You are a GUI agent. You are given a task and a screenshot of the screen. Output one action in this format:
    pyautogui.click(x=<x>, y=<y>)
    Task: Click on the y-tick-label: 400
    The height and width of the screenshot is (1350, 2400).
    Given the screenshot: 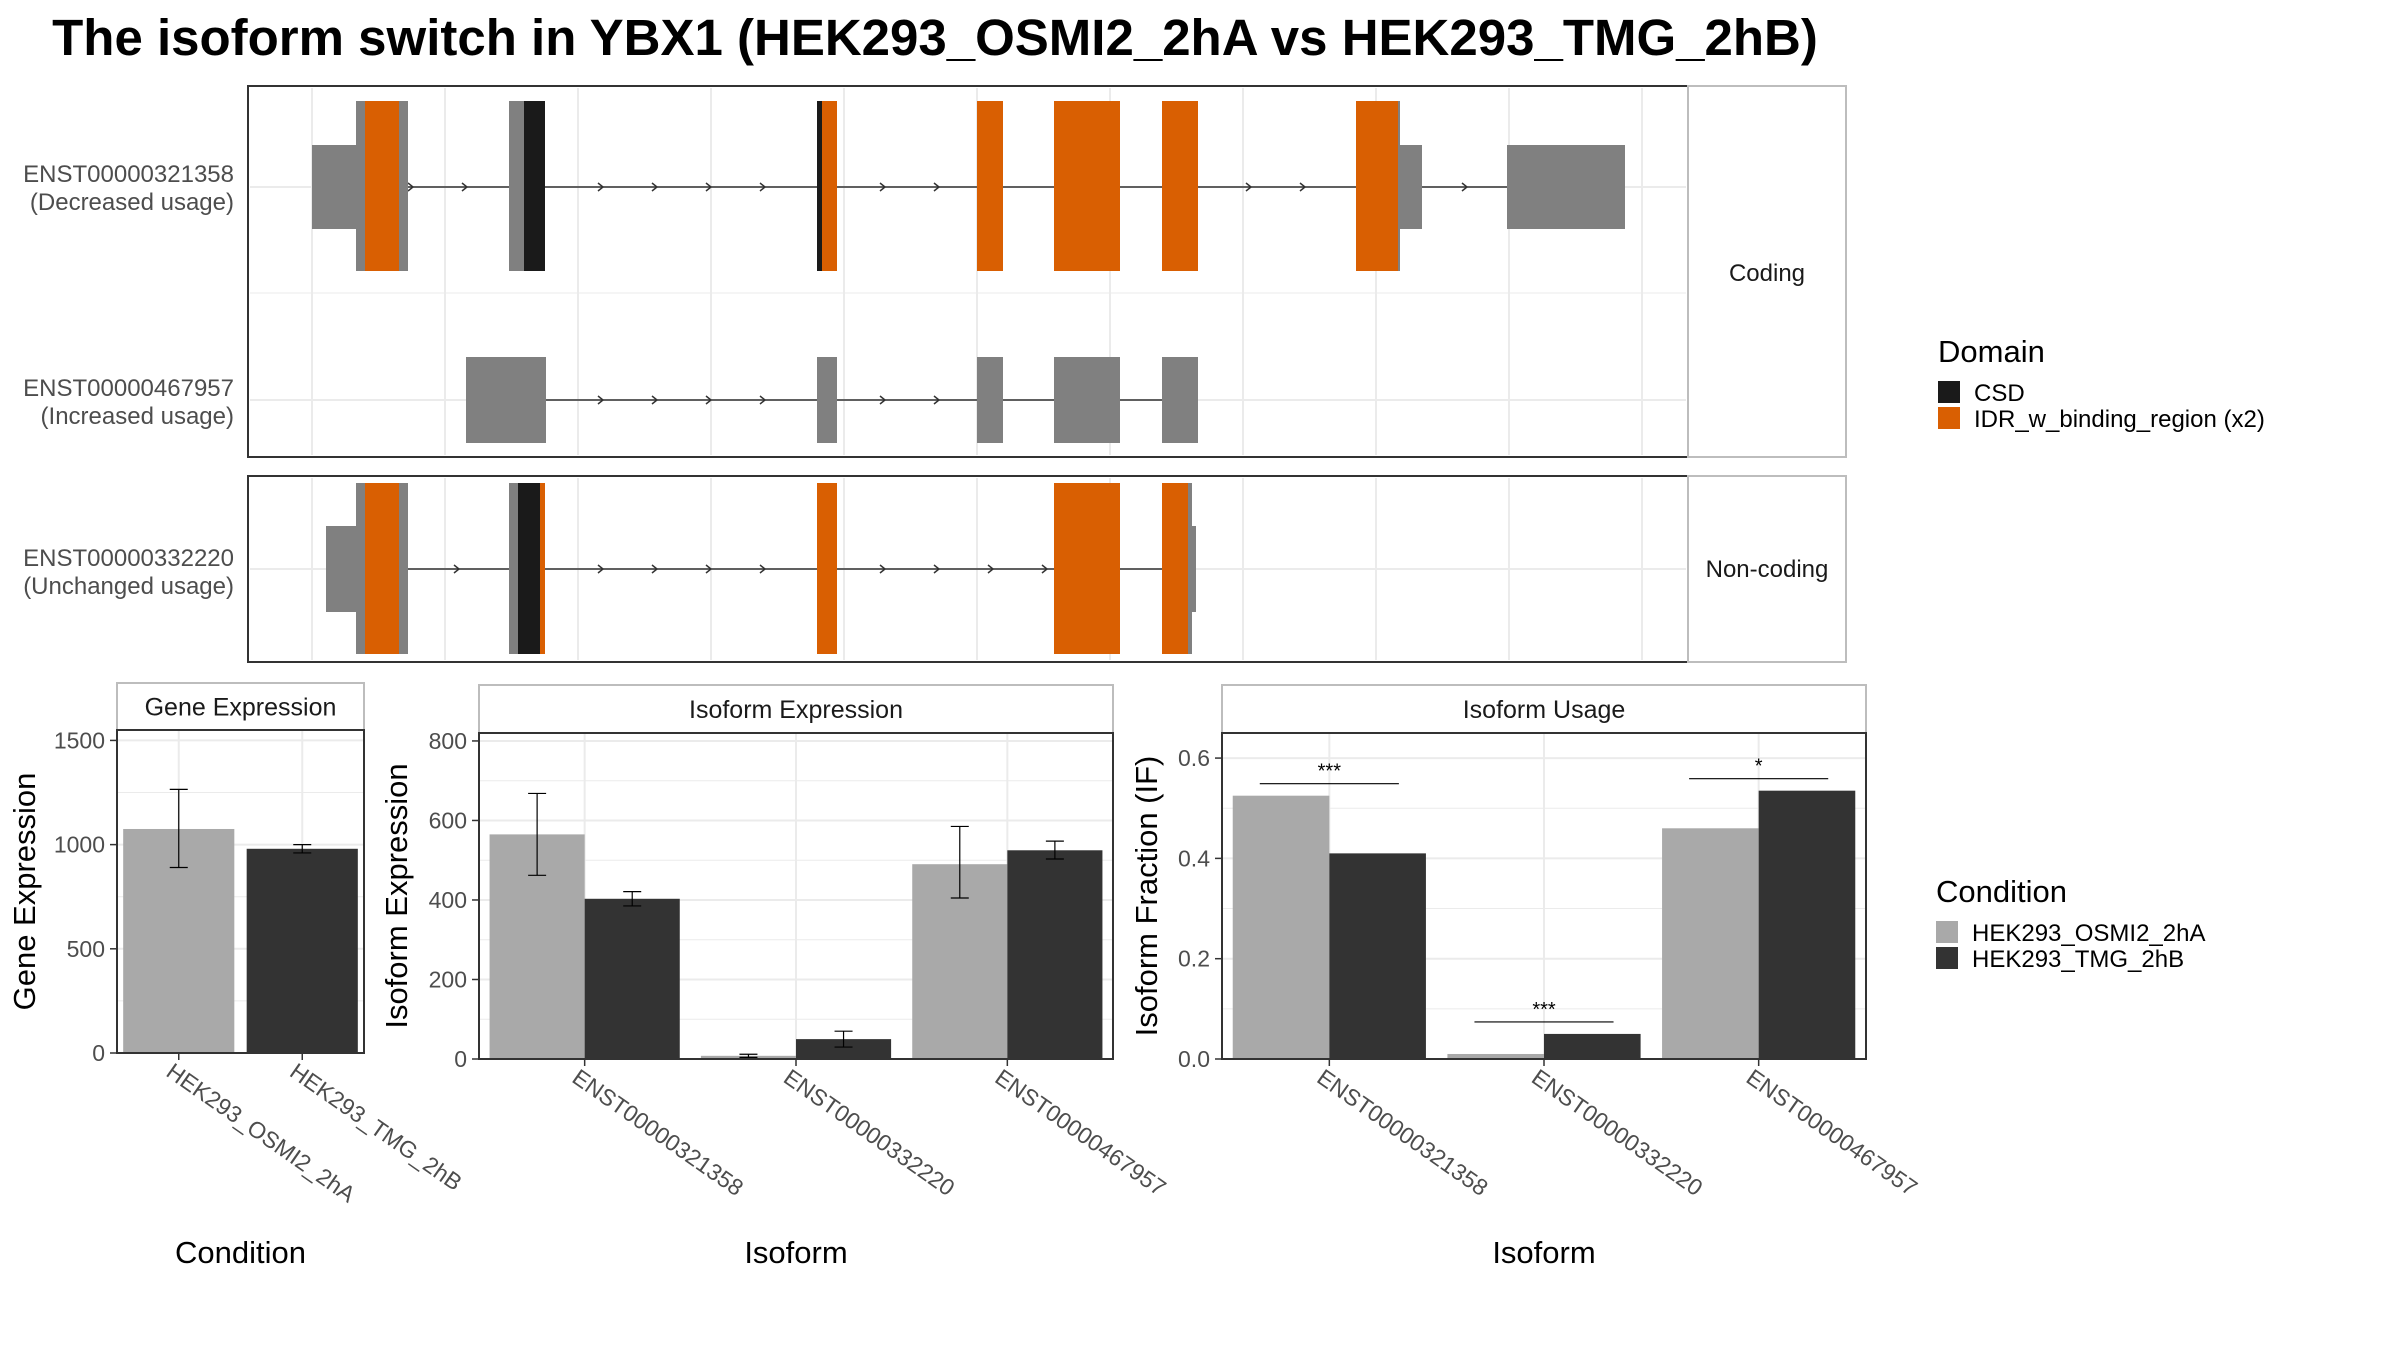 What is the action you would take?
    pyautogui.click(x=448, y=900)
    